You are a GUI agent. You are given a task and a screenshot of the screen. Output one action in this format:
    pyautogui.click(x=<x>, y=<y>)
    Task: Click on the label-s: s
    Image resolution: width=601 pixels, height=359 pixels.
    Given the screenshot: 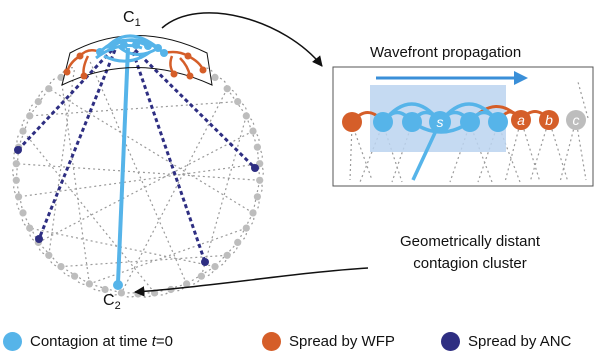 What is the action you would take?
    pyautogui.click(x=440, y=122)
    